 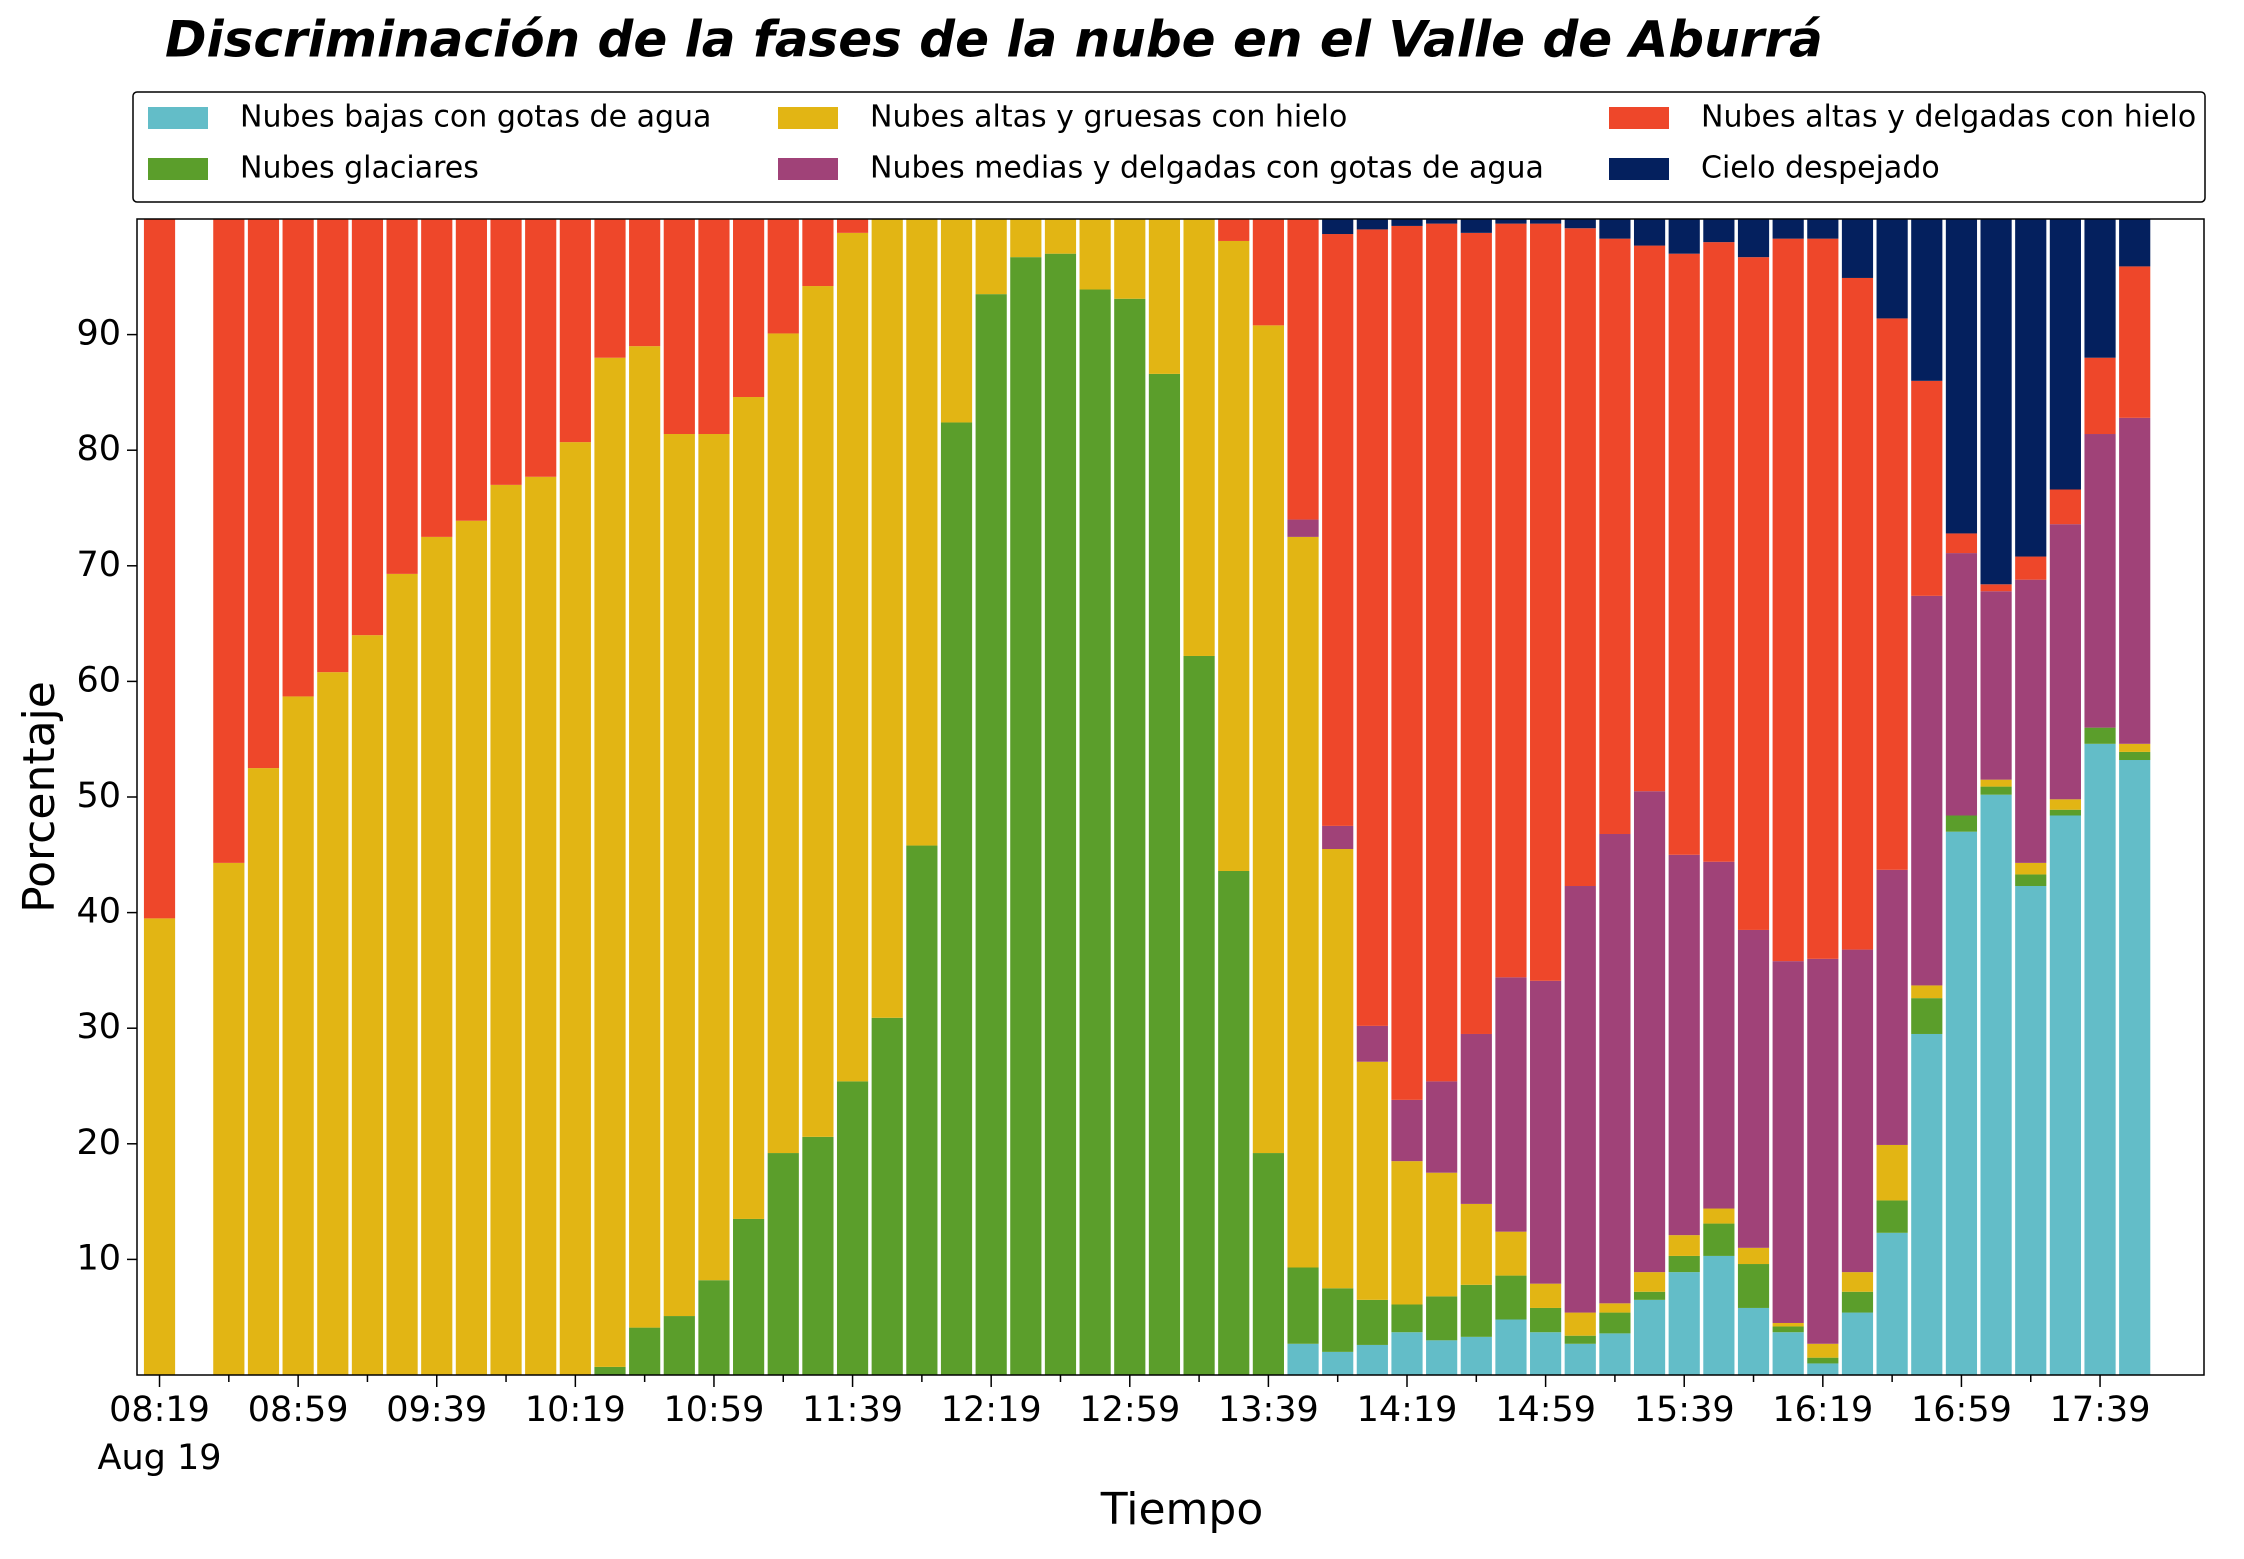 What do you see at coordinates (39, 797) in the screenshot?
I see `y-axis-label: Porcentaje` at bounding box center [39, 797].